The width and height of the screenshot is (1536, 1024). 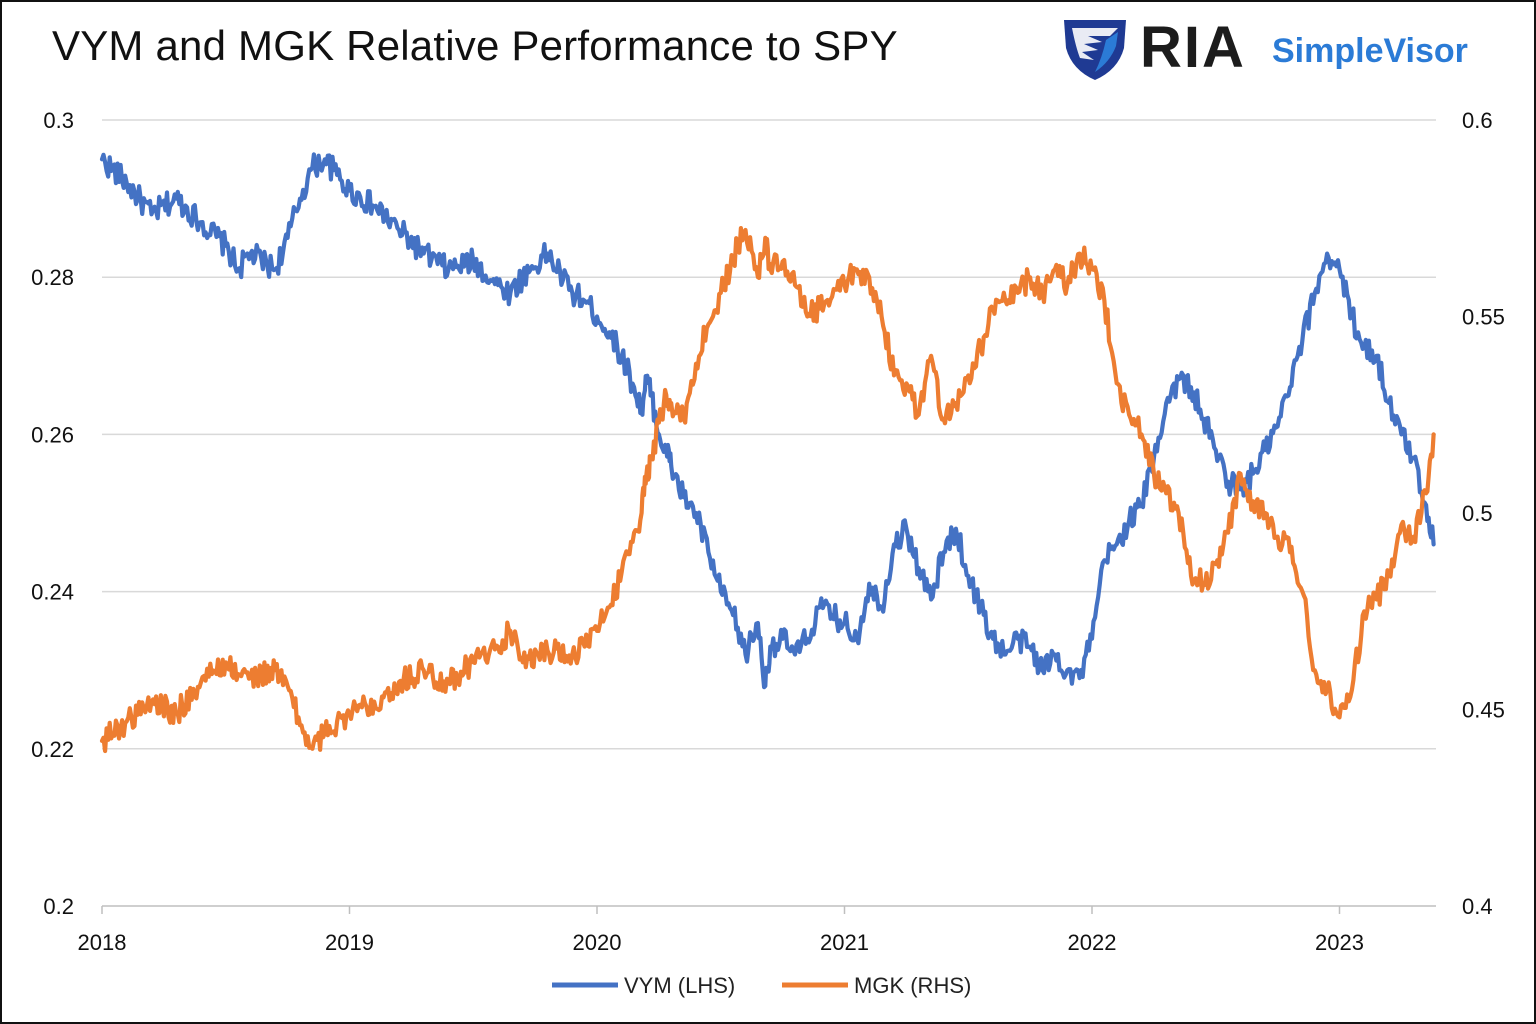 What do you see at coordinates (1193, 47) in the screenshot?
I see `logo-brand-text: RIA` at bounding box center [1193, 47].